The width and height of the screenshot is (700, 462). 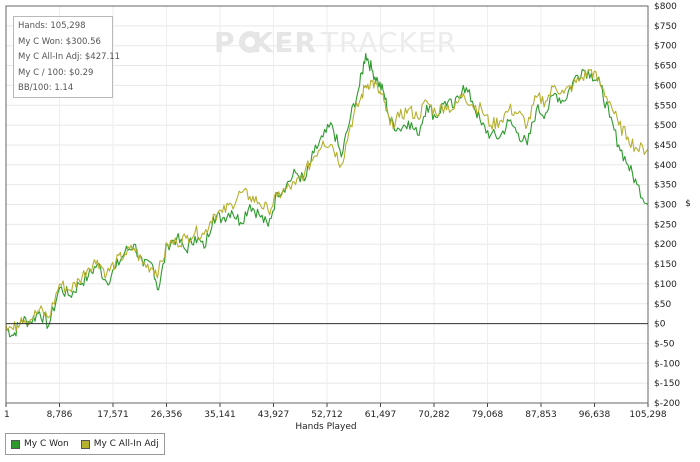 I want to click on x-tick-label: 70,282, so click(x=434, y=415).